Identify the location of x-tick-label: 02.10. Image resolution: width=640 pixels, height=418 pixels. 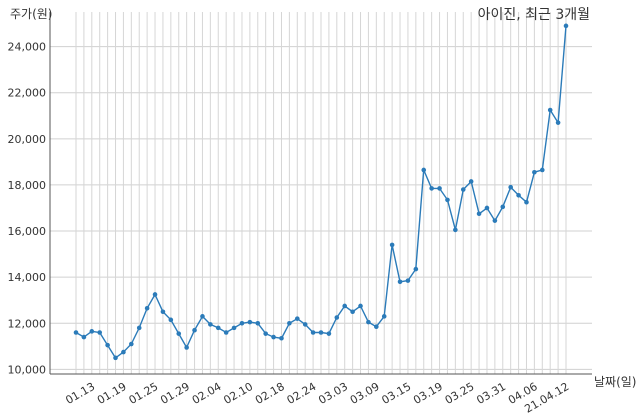
(238, 393).